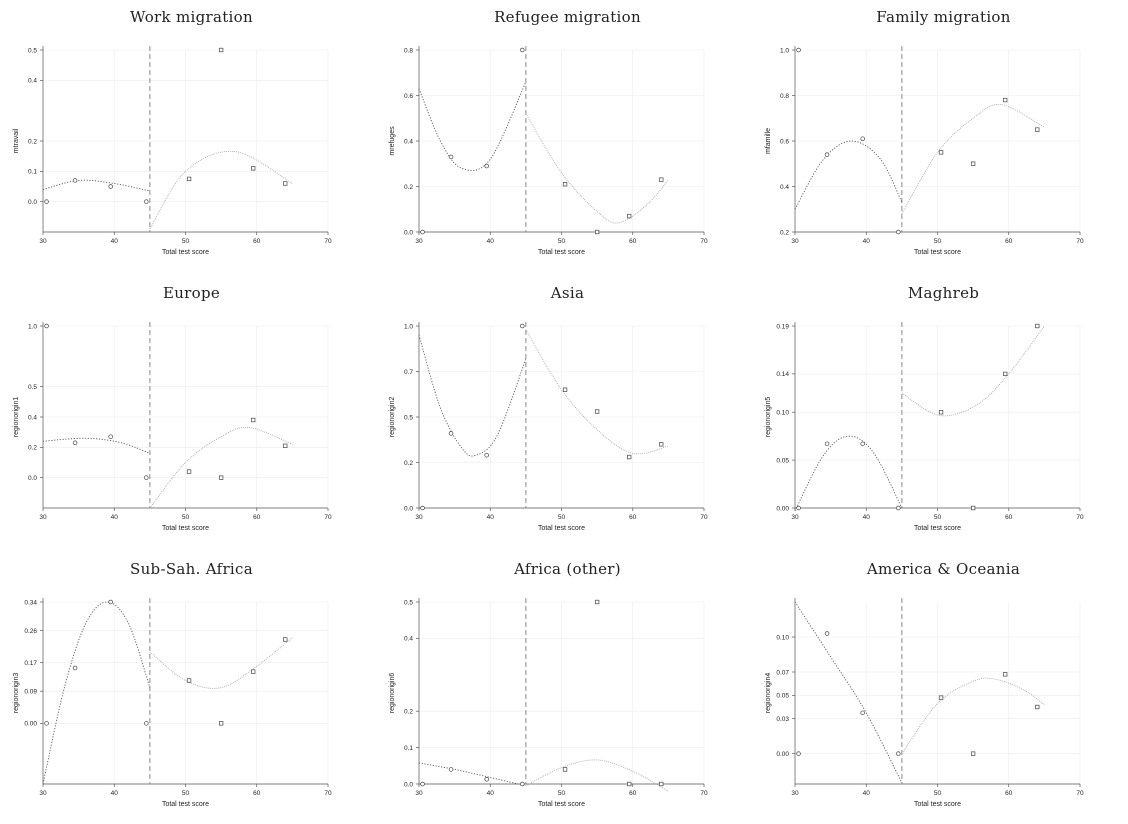 The height and width of the screenshot is (824, 1128). What do you see at coordinates (768, 141) in the screenshot?
I see `y-axis-label: mfamille` at bounding box center [768, 141].